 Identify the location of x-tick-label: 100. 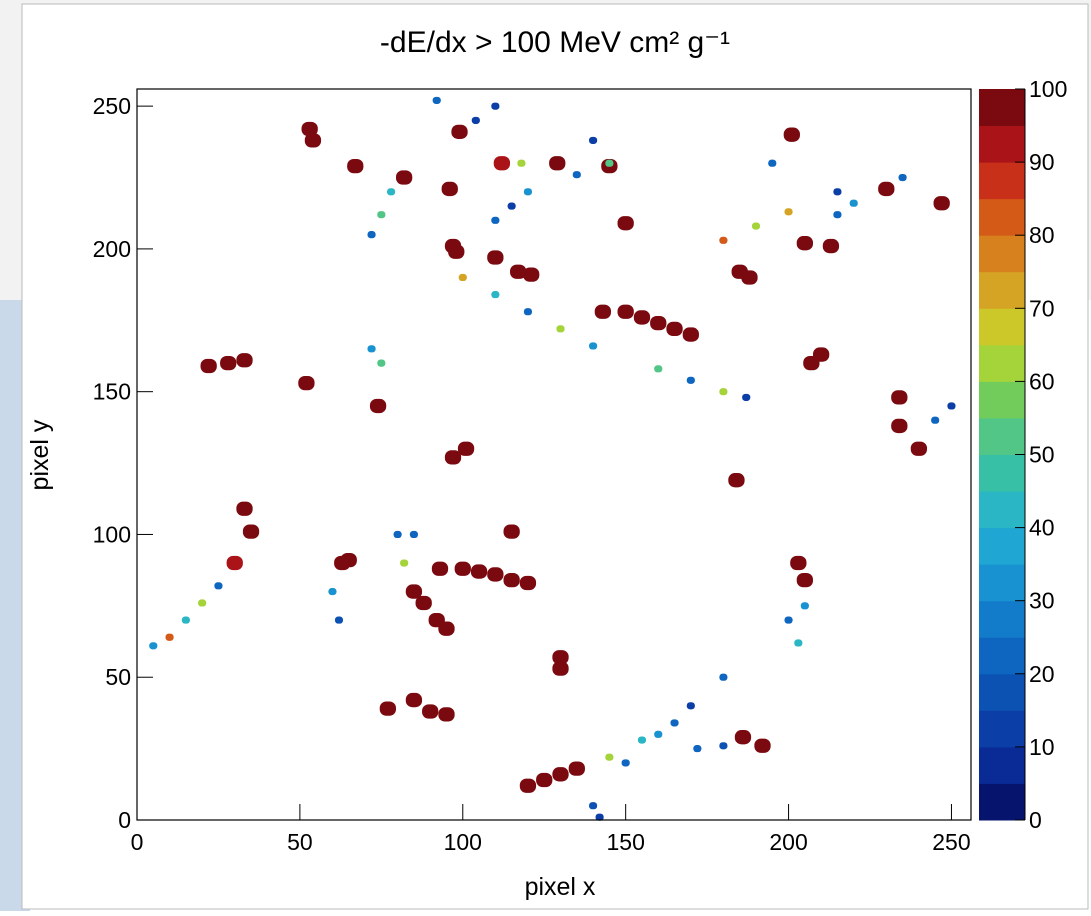
(463, 842).